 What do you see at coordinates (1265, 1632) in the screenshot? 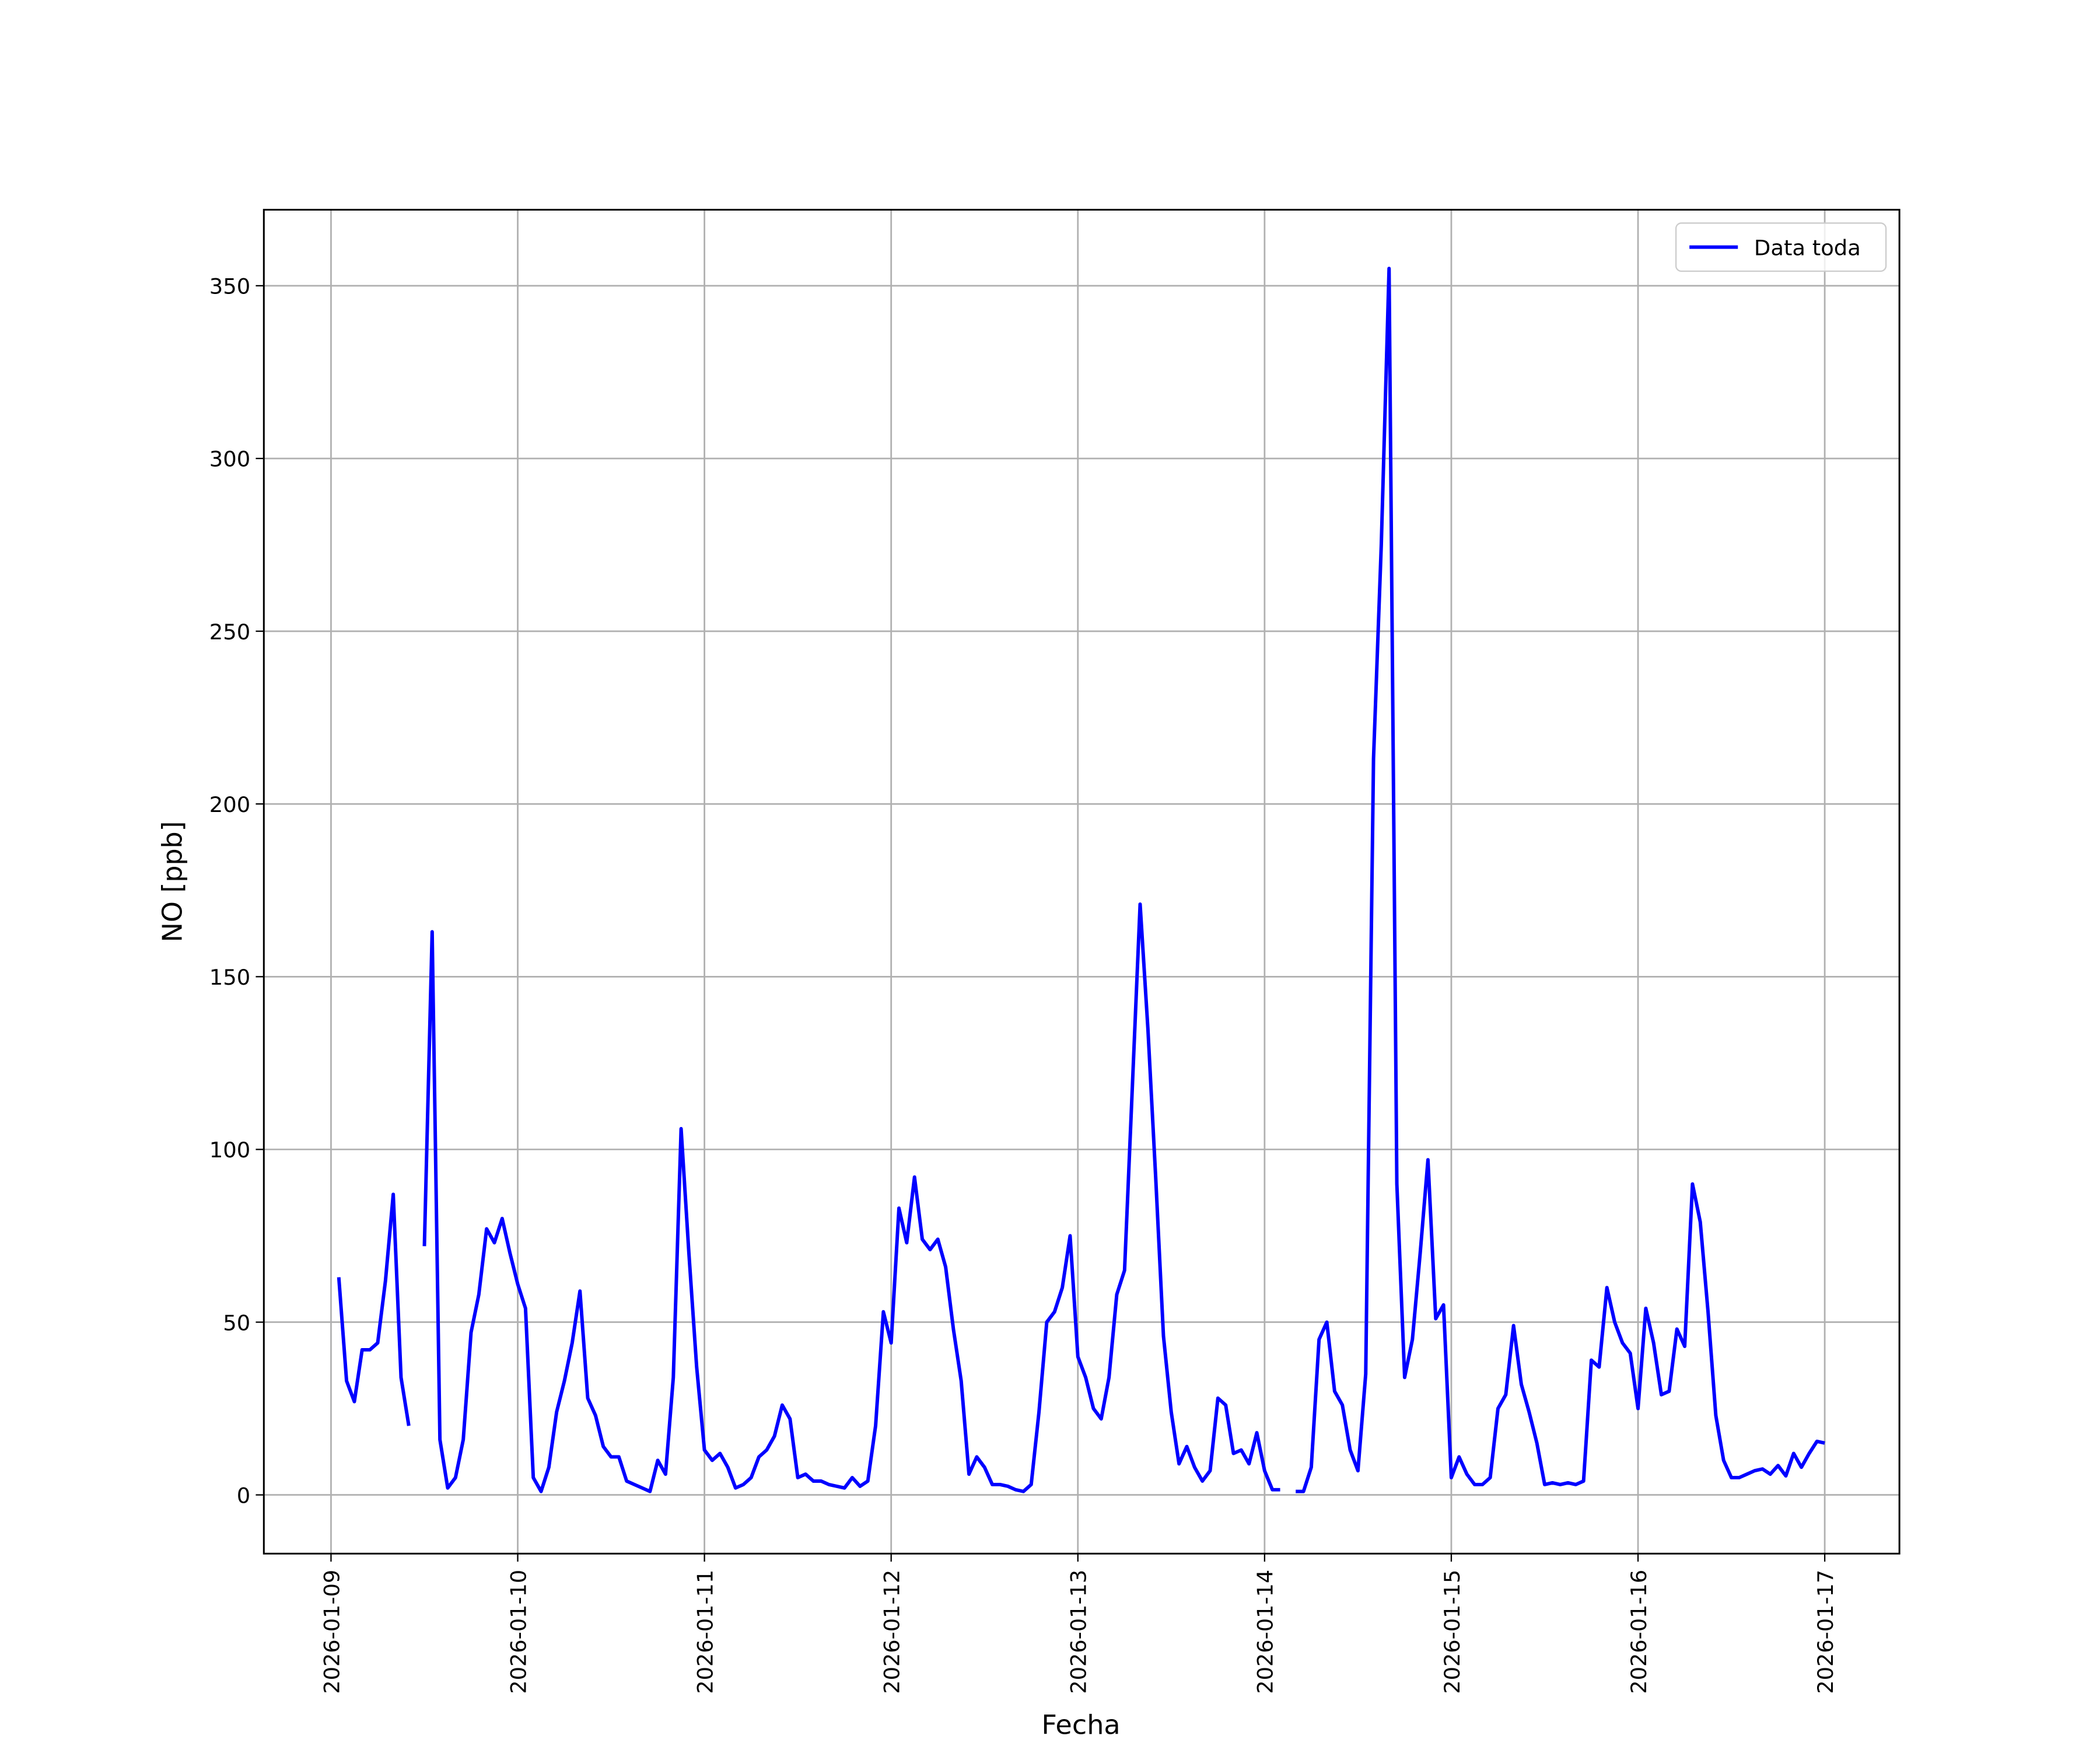
I see `x-tick-label: 2026-01-14` at bounding box center [1265, 1632].